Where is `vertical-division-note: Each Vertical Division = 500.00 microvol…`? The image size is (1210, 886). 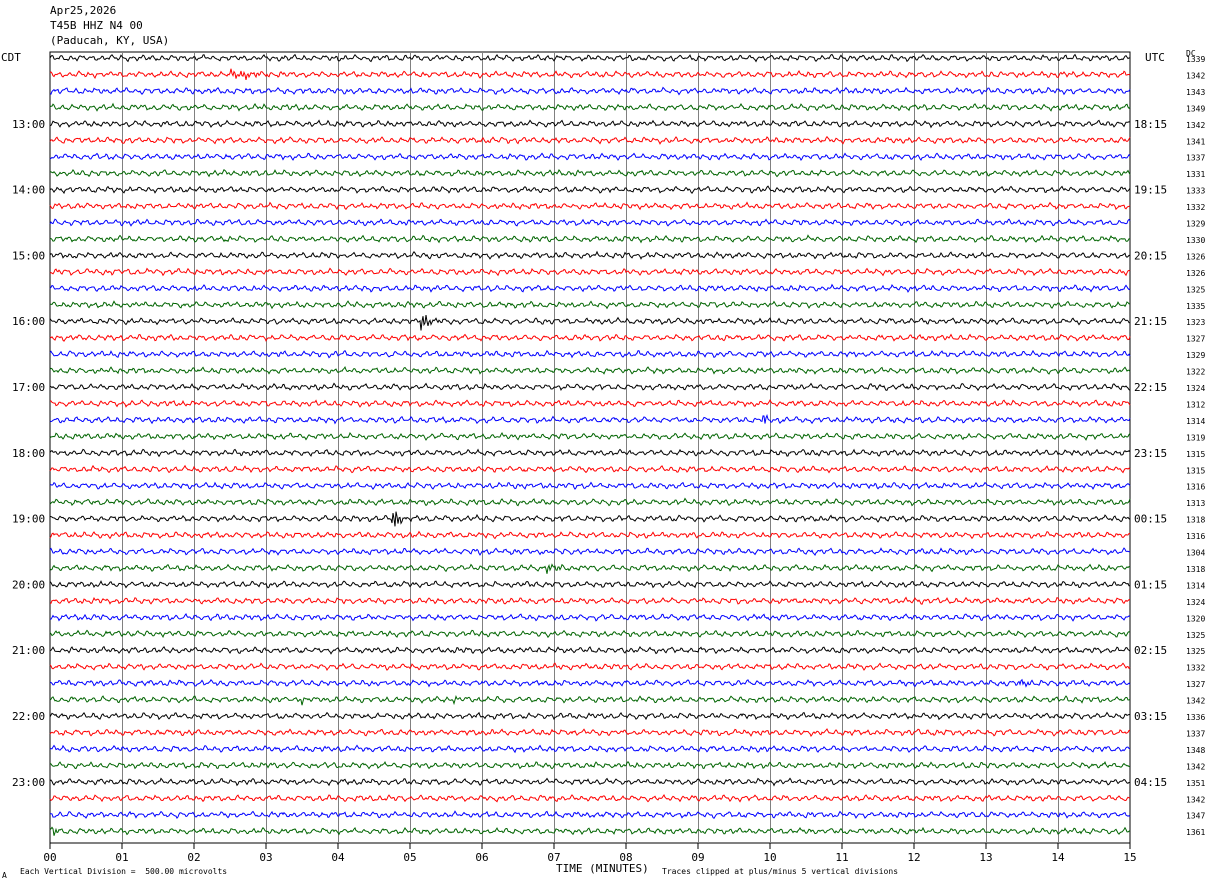 vertical-division-note: Each Vertical Division = 500.00 microvol… is located at coordinates (124, 871).